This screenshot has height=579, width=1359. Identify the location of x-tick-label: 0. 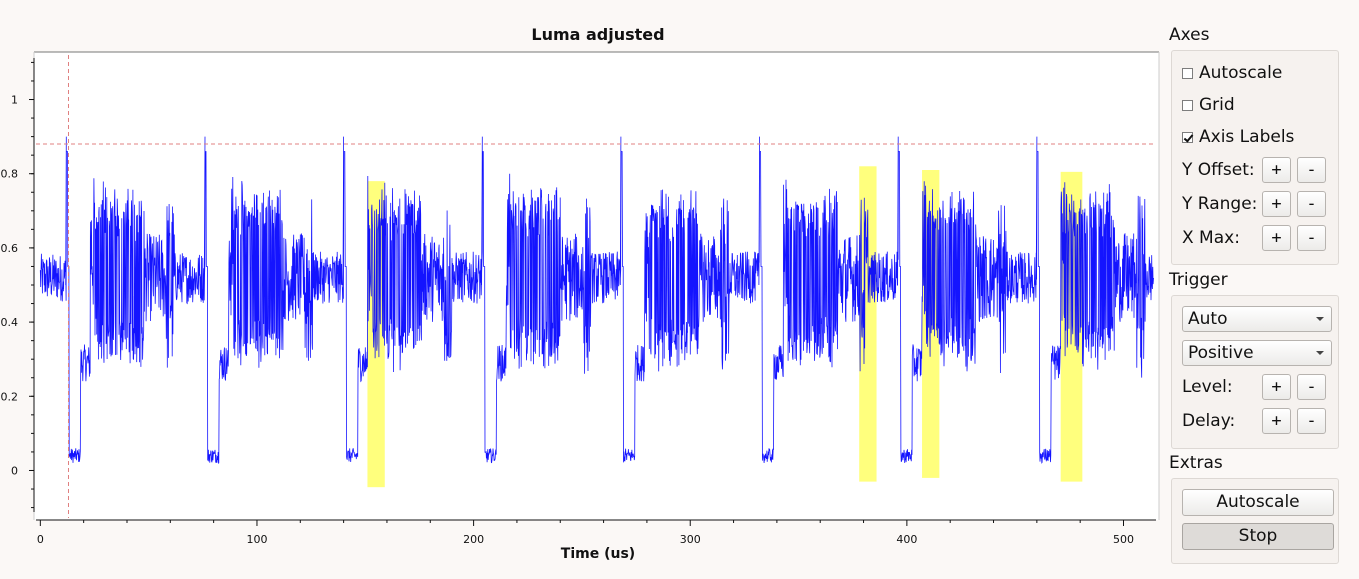
(40, 539).